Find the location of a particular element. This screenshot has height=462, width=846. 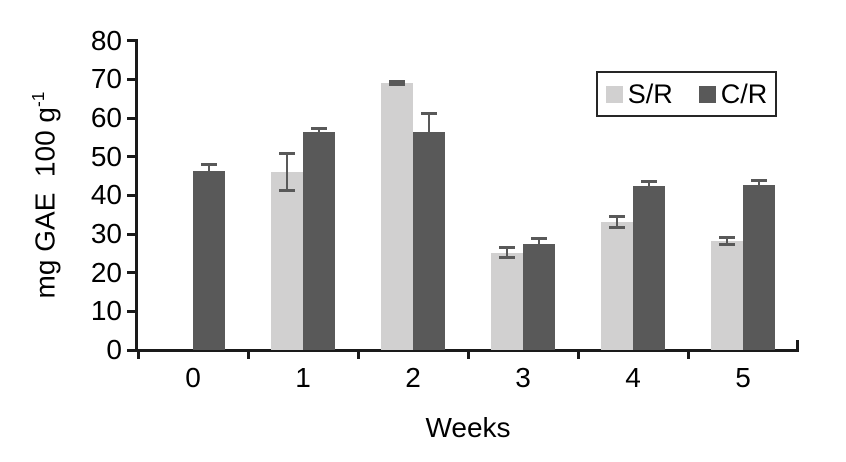

x-axis-end-tick is located at coordinates (797, 344).